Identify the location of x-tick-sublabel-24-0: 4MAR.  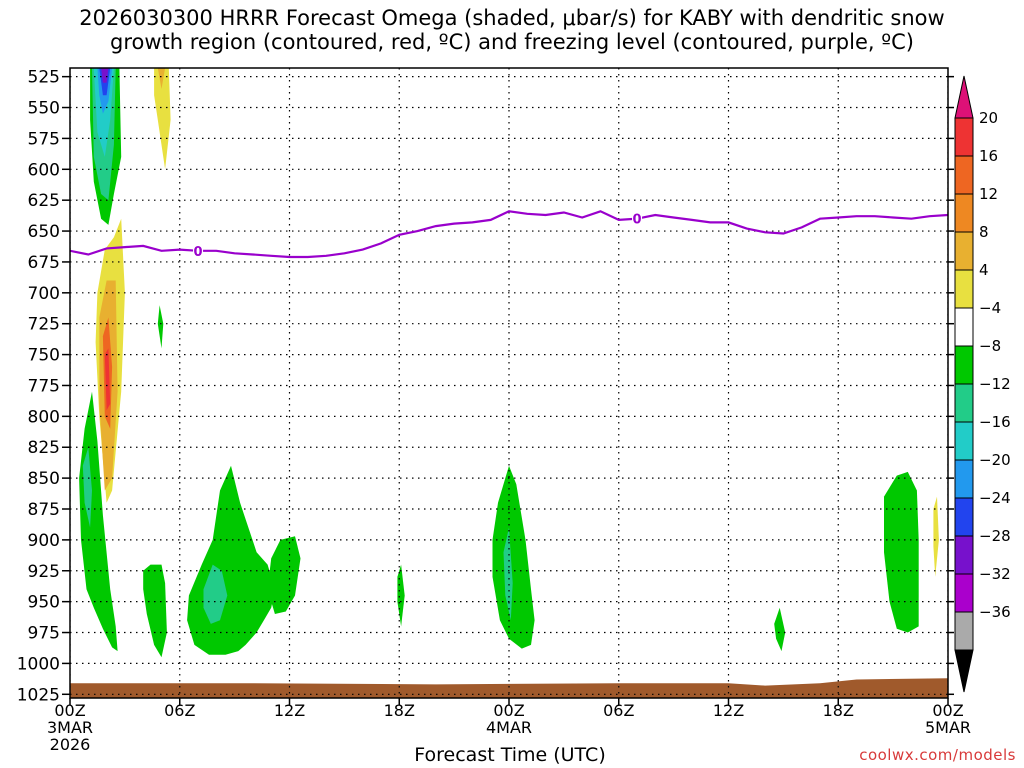
(509, 727).